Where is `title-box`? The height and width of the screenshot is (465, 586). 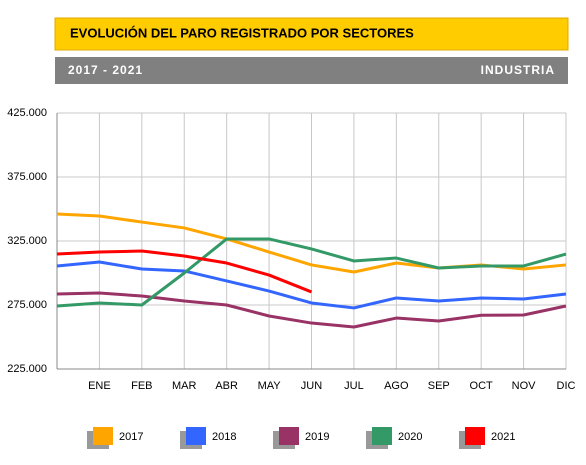 title-box is located at coordinates (311, 34).